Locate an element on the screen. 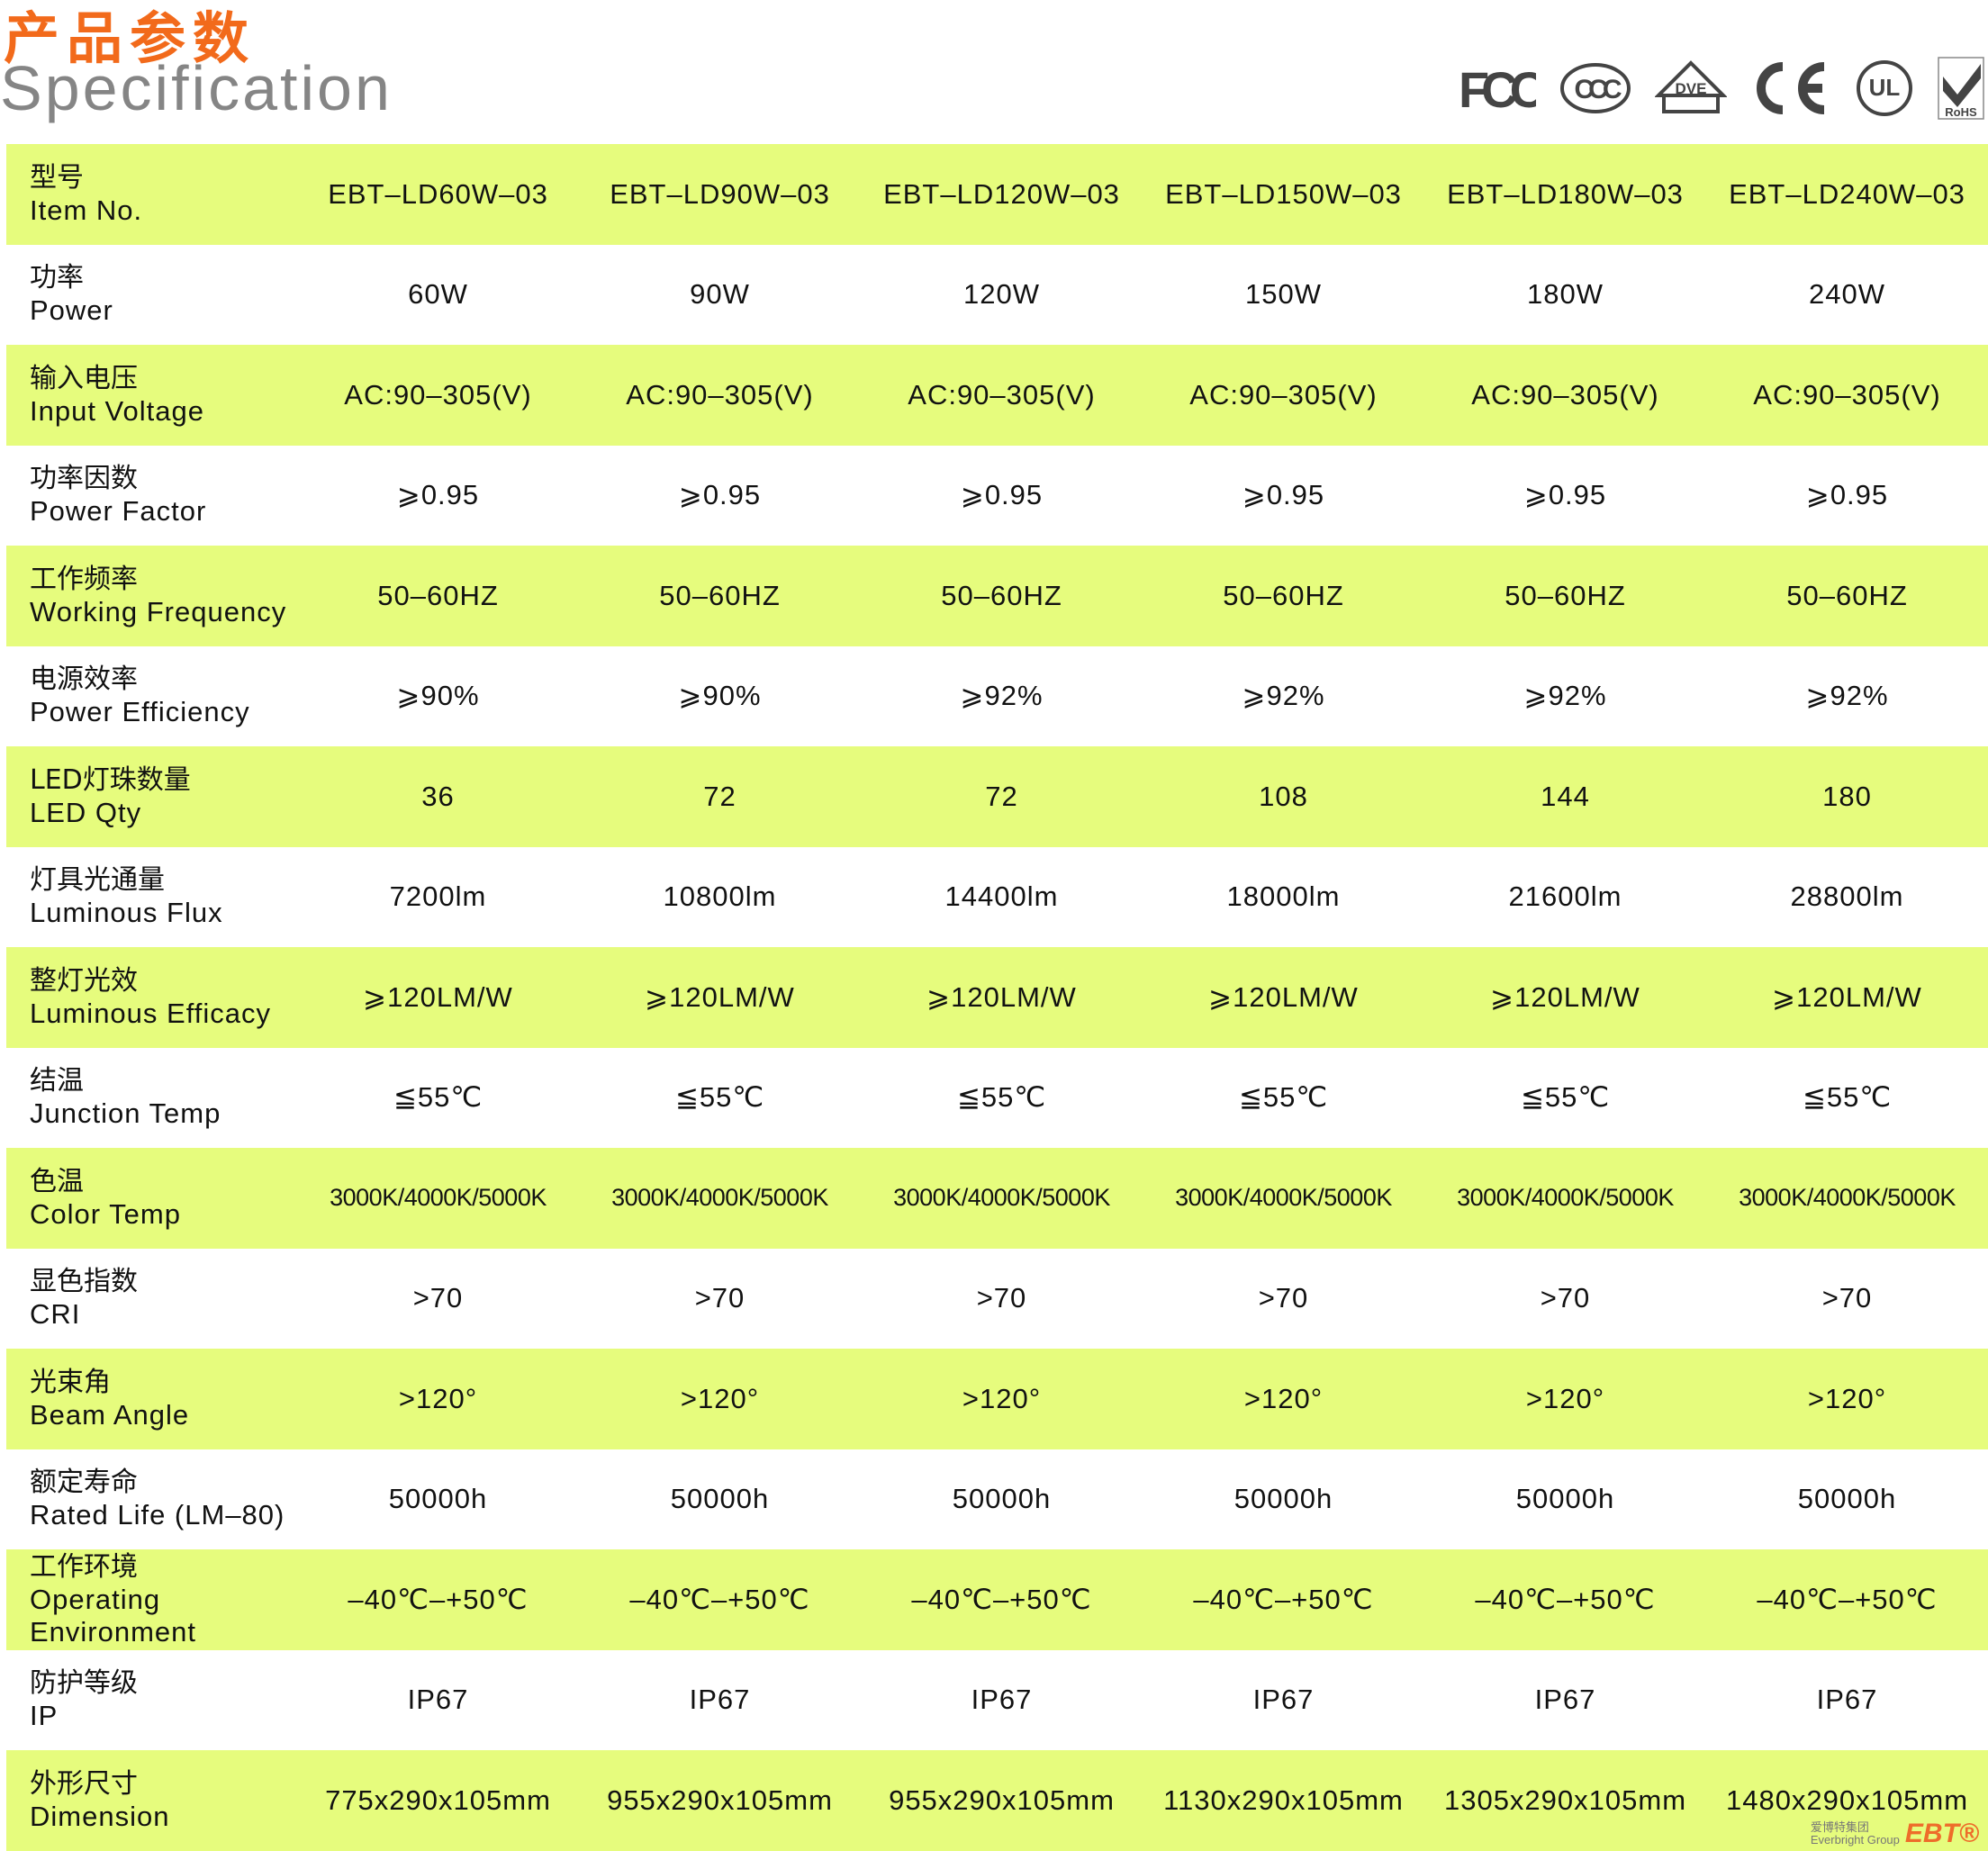  table-cell: 10800lm is located at coordinates (720, 896).